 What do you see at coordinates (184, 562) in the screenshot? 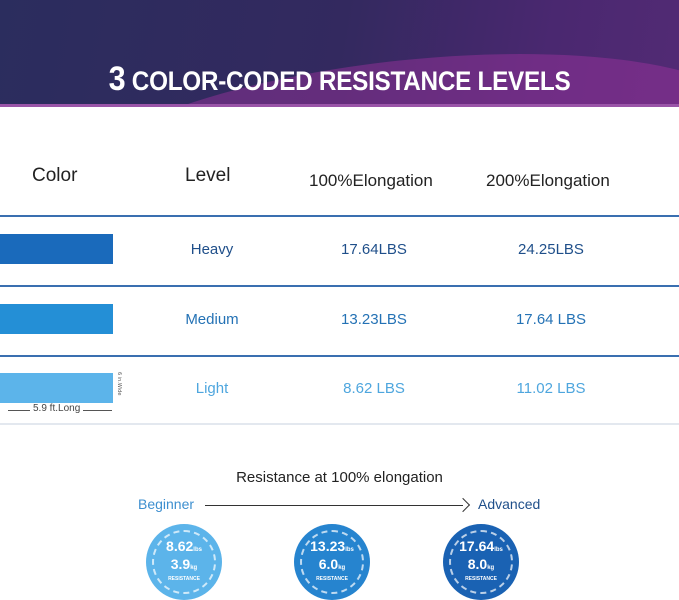
I see `resistance-badge: 8.62lbs 3.9kg RESISTANCE` at bounding box center [184, 562].